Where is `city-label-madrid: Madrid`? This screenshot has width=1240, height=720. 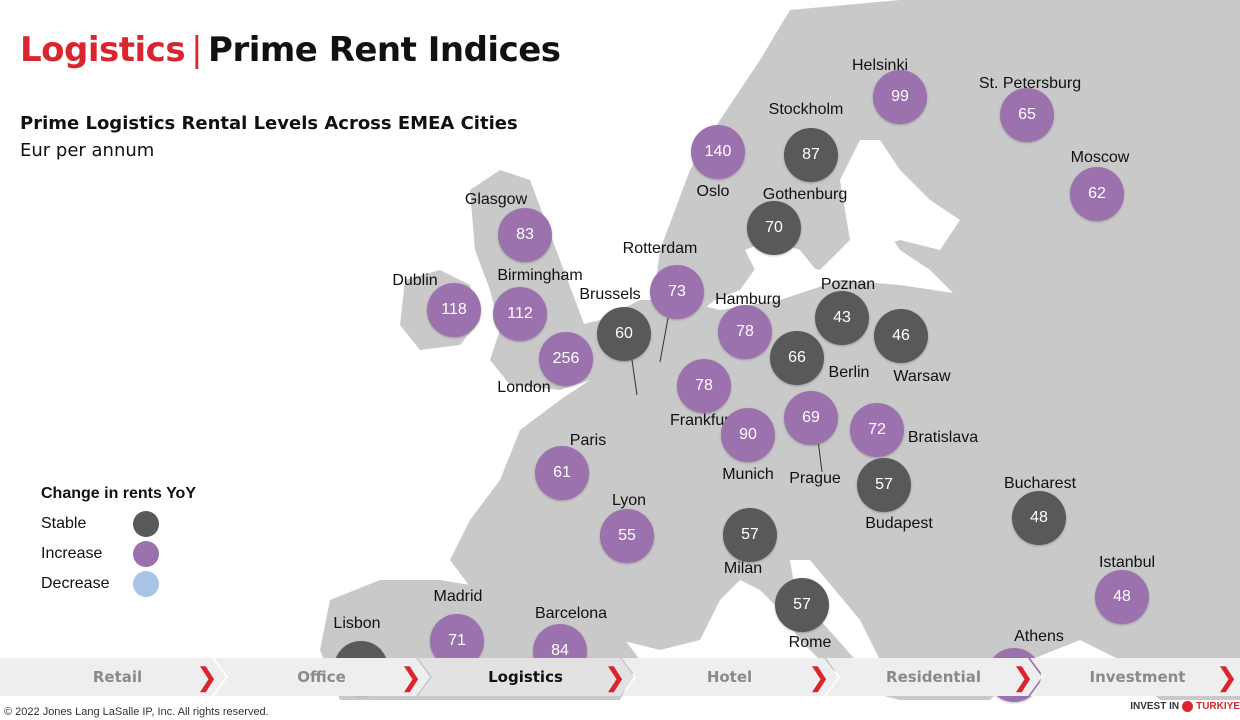 city-label-madrid: Madrid is located at coordinates (458, 596).